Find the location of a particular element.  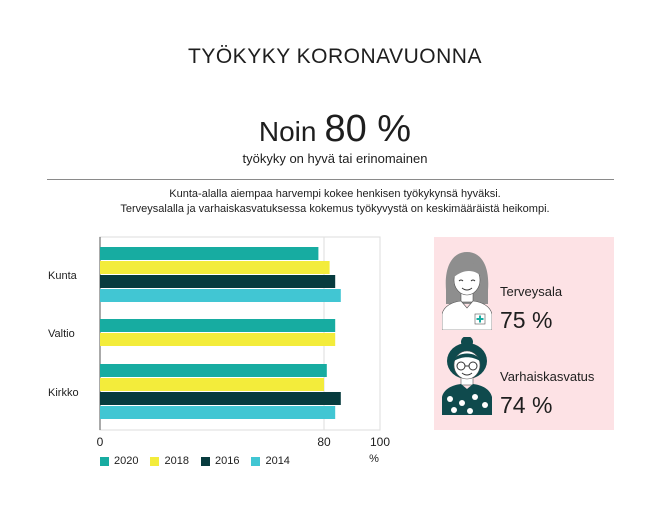

nurse-icon is located at coordinates (467, 291).